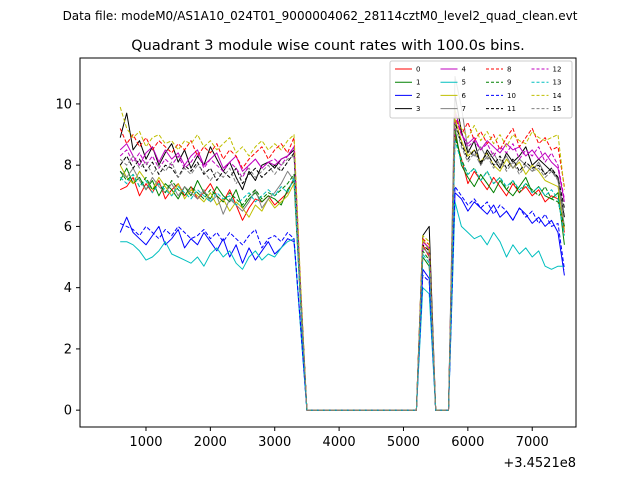 Image resolution: width=640 pixels, height=480 pixels. What do you see at coordinates (63, 104) in the screenshot?
I see `y-tick-label: 10` at bounding box center [63, 104].